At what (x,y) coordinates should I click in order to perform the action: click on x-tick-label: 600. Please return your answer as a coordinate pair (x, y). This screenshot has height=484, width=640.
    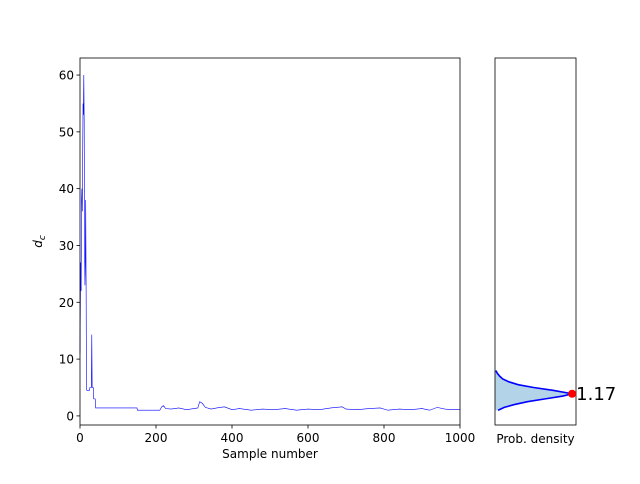
    Looking at the image, I should click on (308, 438).